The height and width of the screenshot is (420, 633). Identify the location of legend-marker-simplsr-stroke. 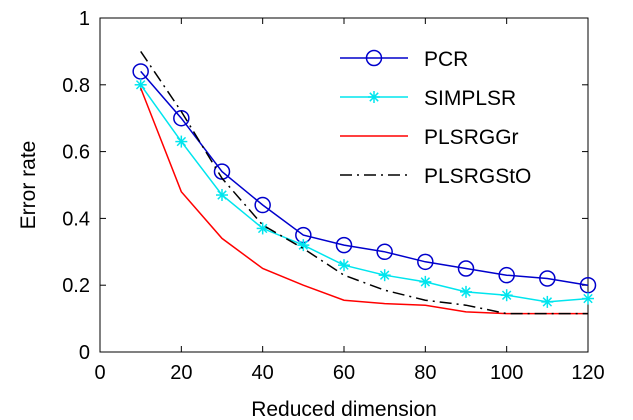
(374, 97).